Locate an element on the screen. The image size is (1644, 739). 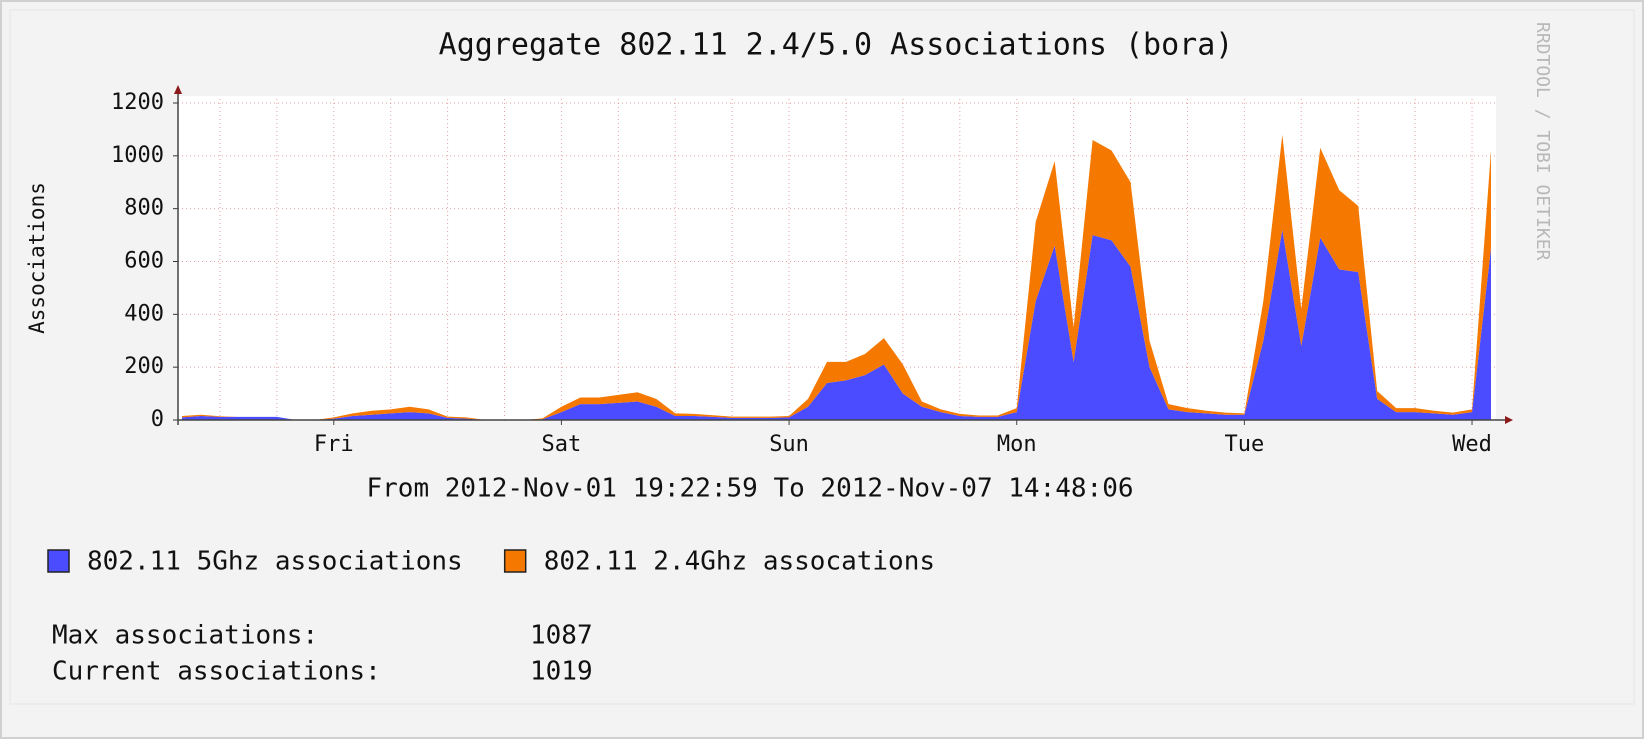
x-tick-label: Sun is located at coordinates (789, 444).